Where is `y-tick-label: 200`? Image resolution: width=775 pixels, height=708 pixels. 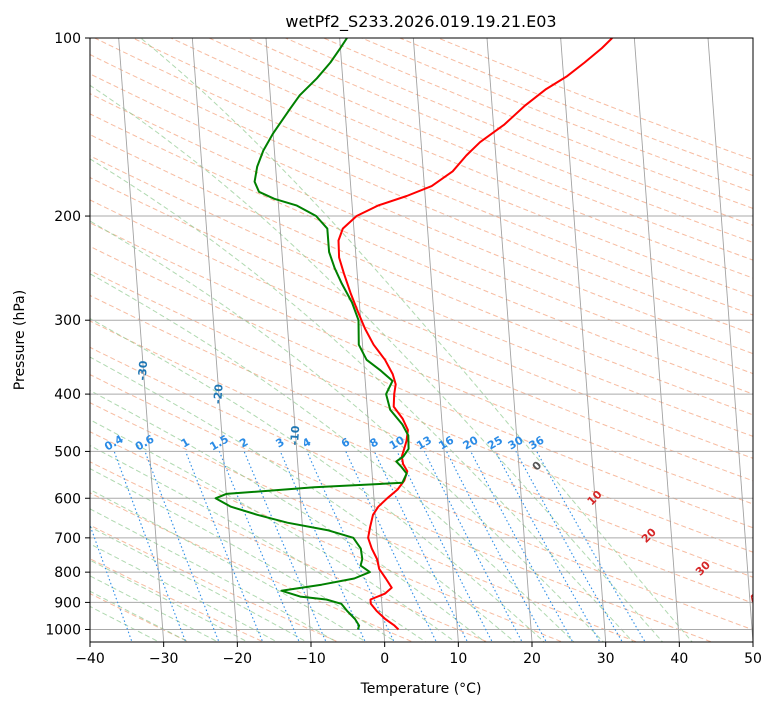 y-tick-label: 200 is located at coordinates (67, 217).